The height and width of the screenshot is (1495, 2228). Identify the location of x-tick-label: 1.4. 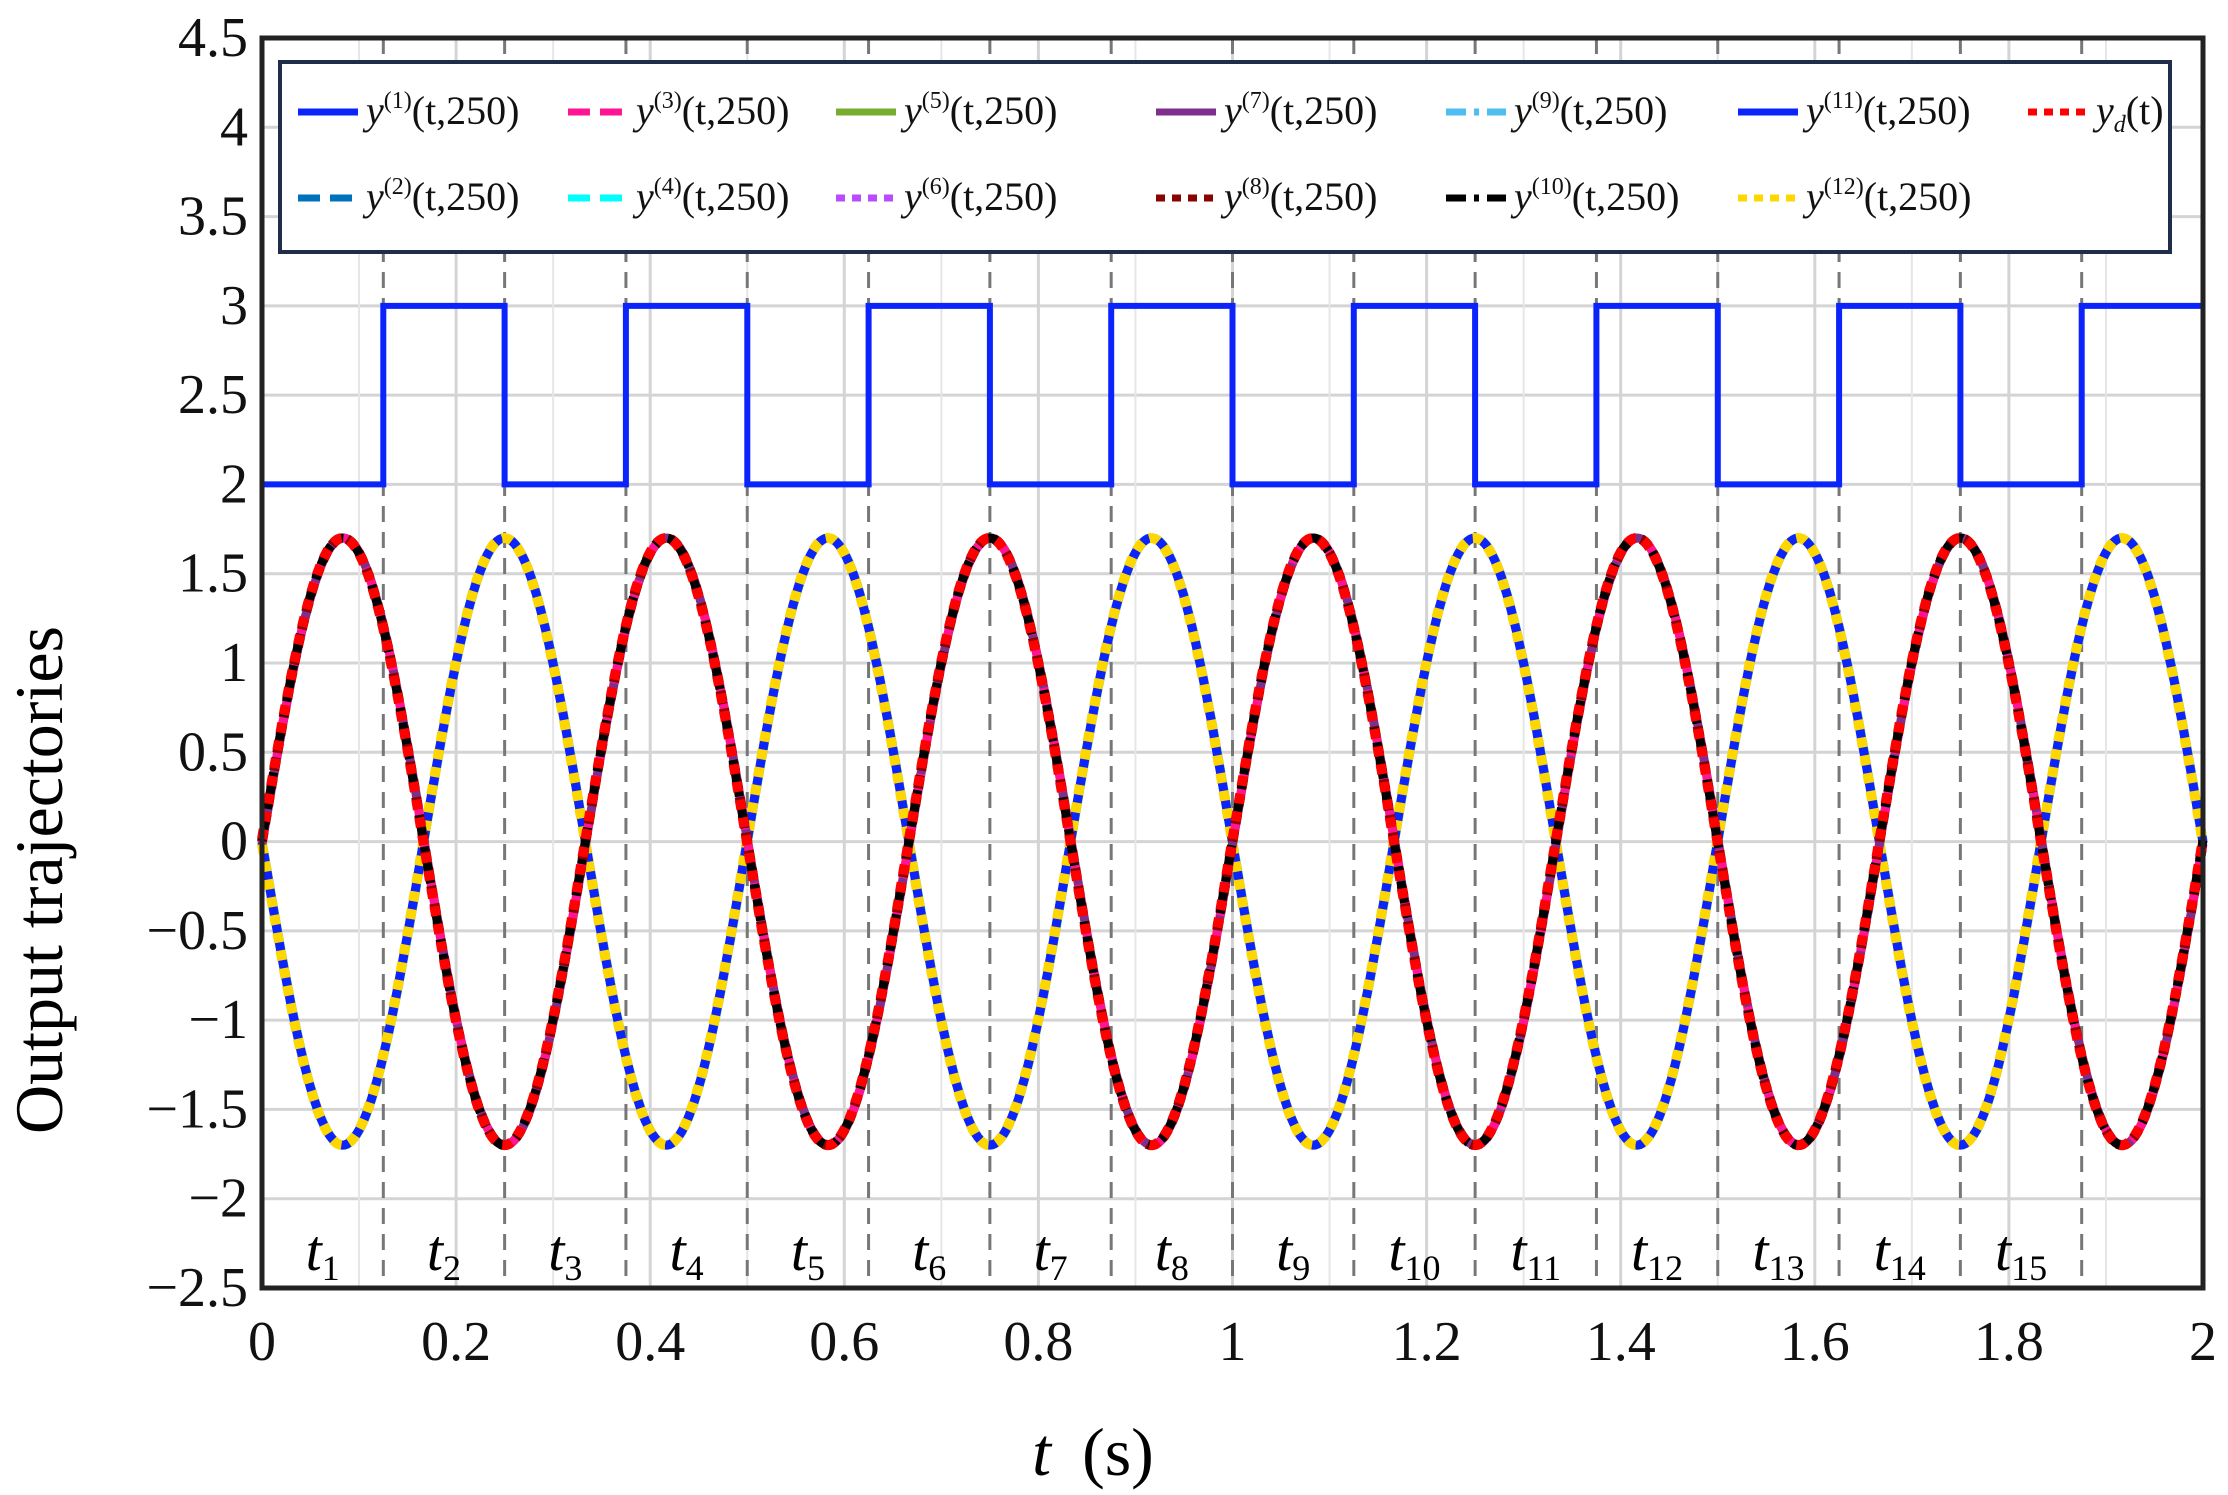
(1621, 1342).